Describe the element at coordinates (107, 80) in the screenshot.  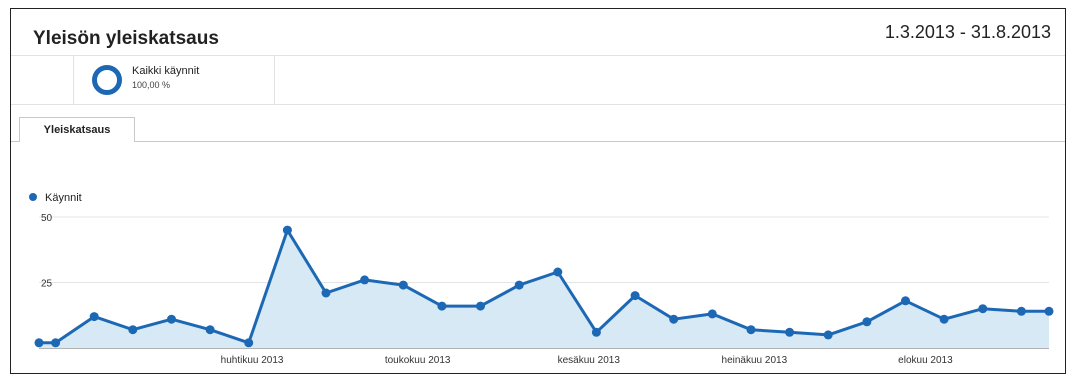
I see `segment-donut-icon` at that location.